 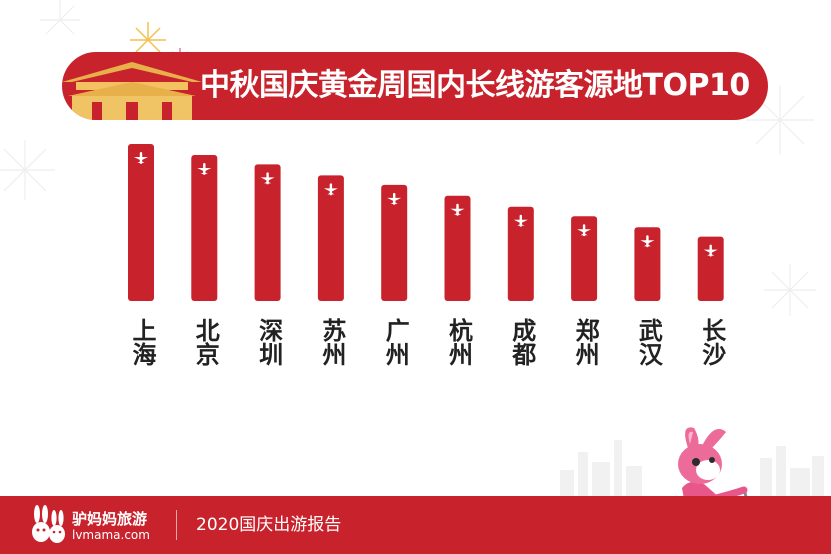 I want to click on category-label: 武汉, so click(x=648, y=342).